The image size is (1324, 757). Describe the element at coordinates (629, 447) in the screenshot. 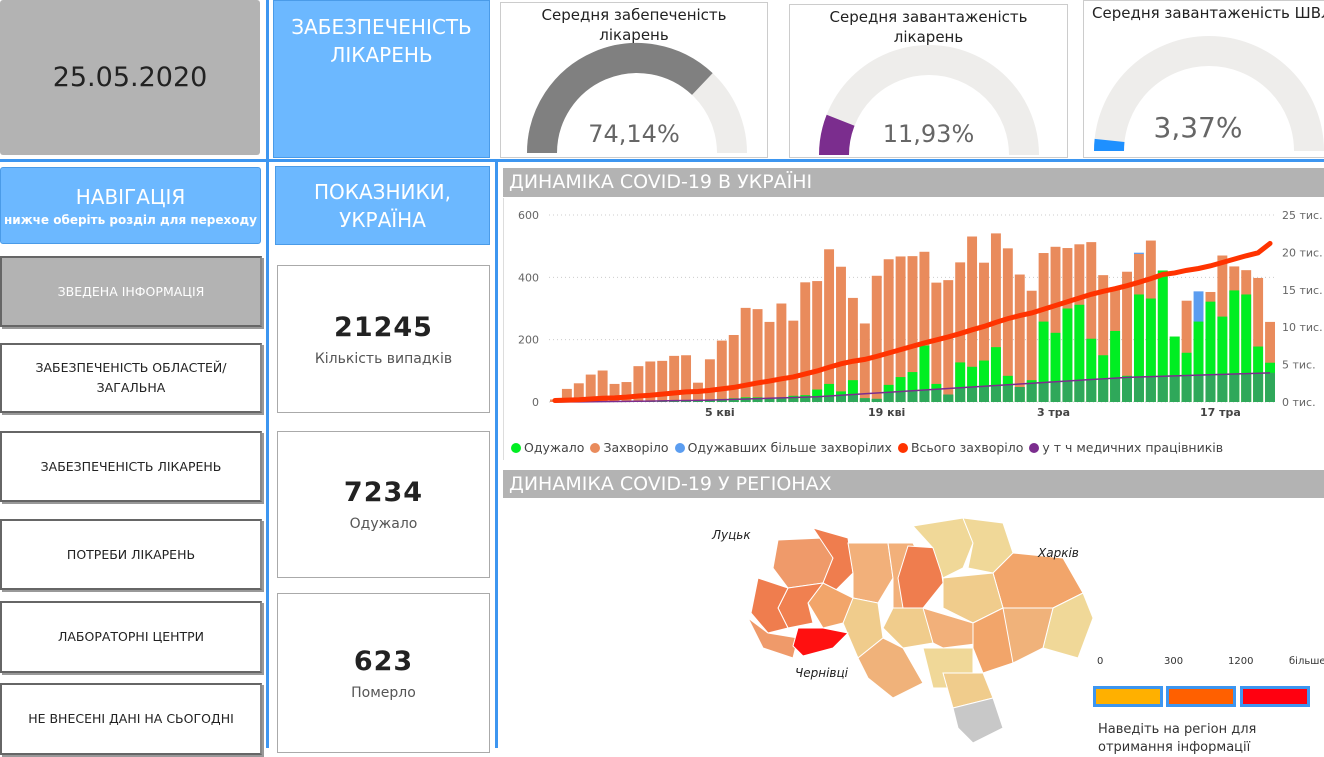

I see `legend-item: Захворіло` at that location.